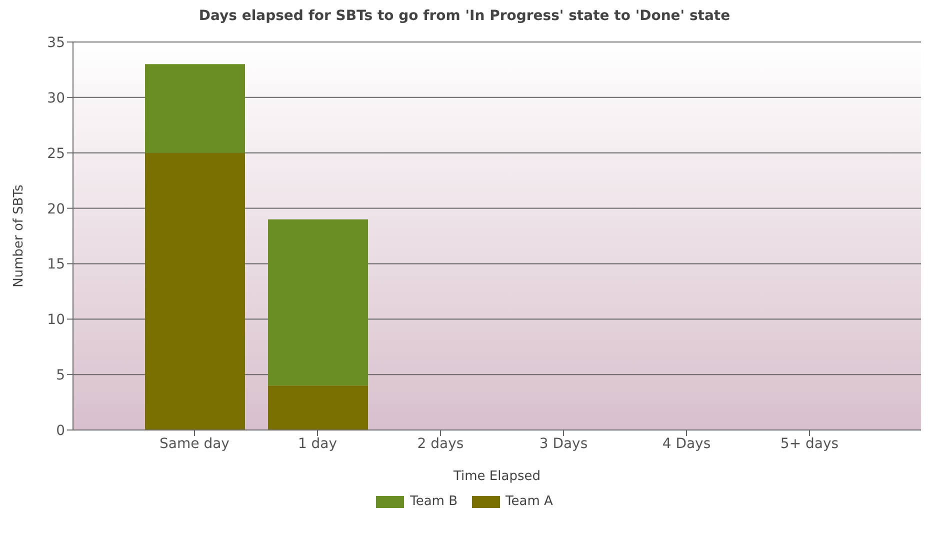 This screenshot has height=537, width=929. I want to click on legend-label: Team A, so click(529, 501).